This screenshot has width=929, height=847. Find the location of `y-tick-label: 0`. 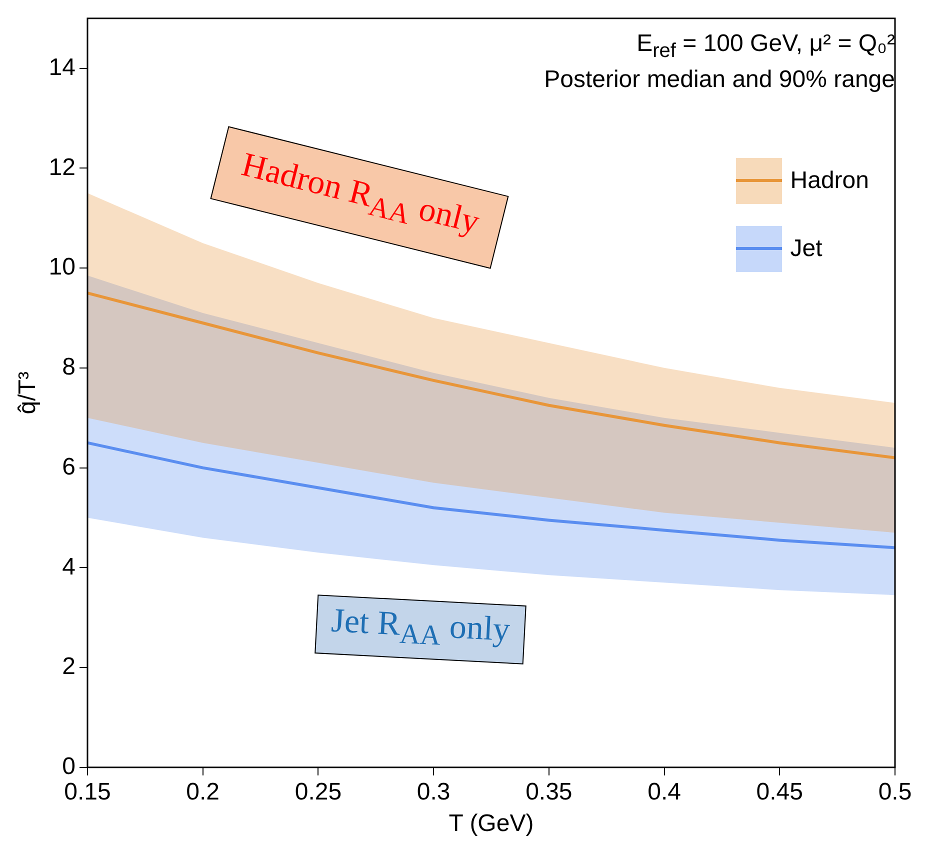

y-tick-label: 0 is located at coordinates (69, 766).